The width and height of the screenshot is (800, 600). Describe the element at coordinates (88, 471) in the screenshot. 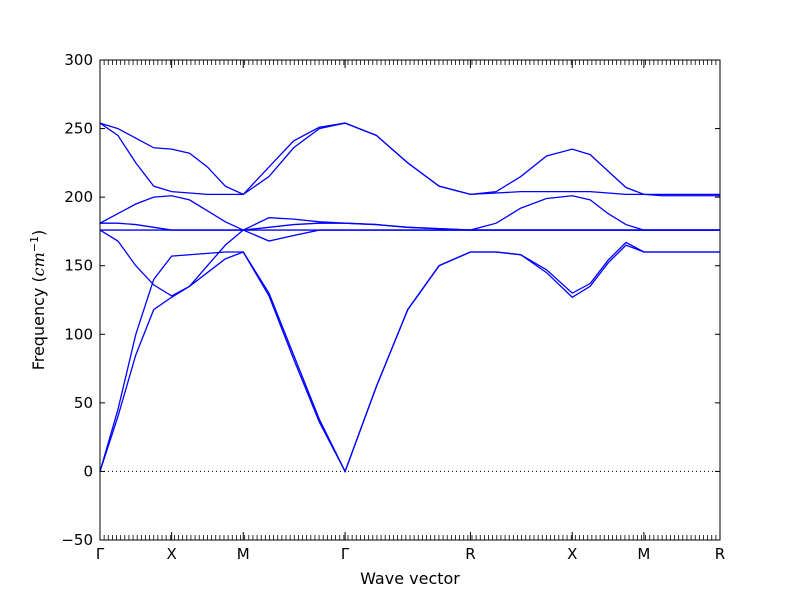

I see `y-tick-label: 0` at that location.